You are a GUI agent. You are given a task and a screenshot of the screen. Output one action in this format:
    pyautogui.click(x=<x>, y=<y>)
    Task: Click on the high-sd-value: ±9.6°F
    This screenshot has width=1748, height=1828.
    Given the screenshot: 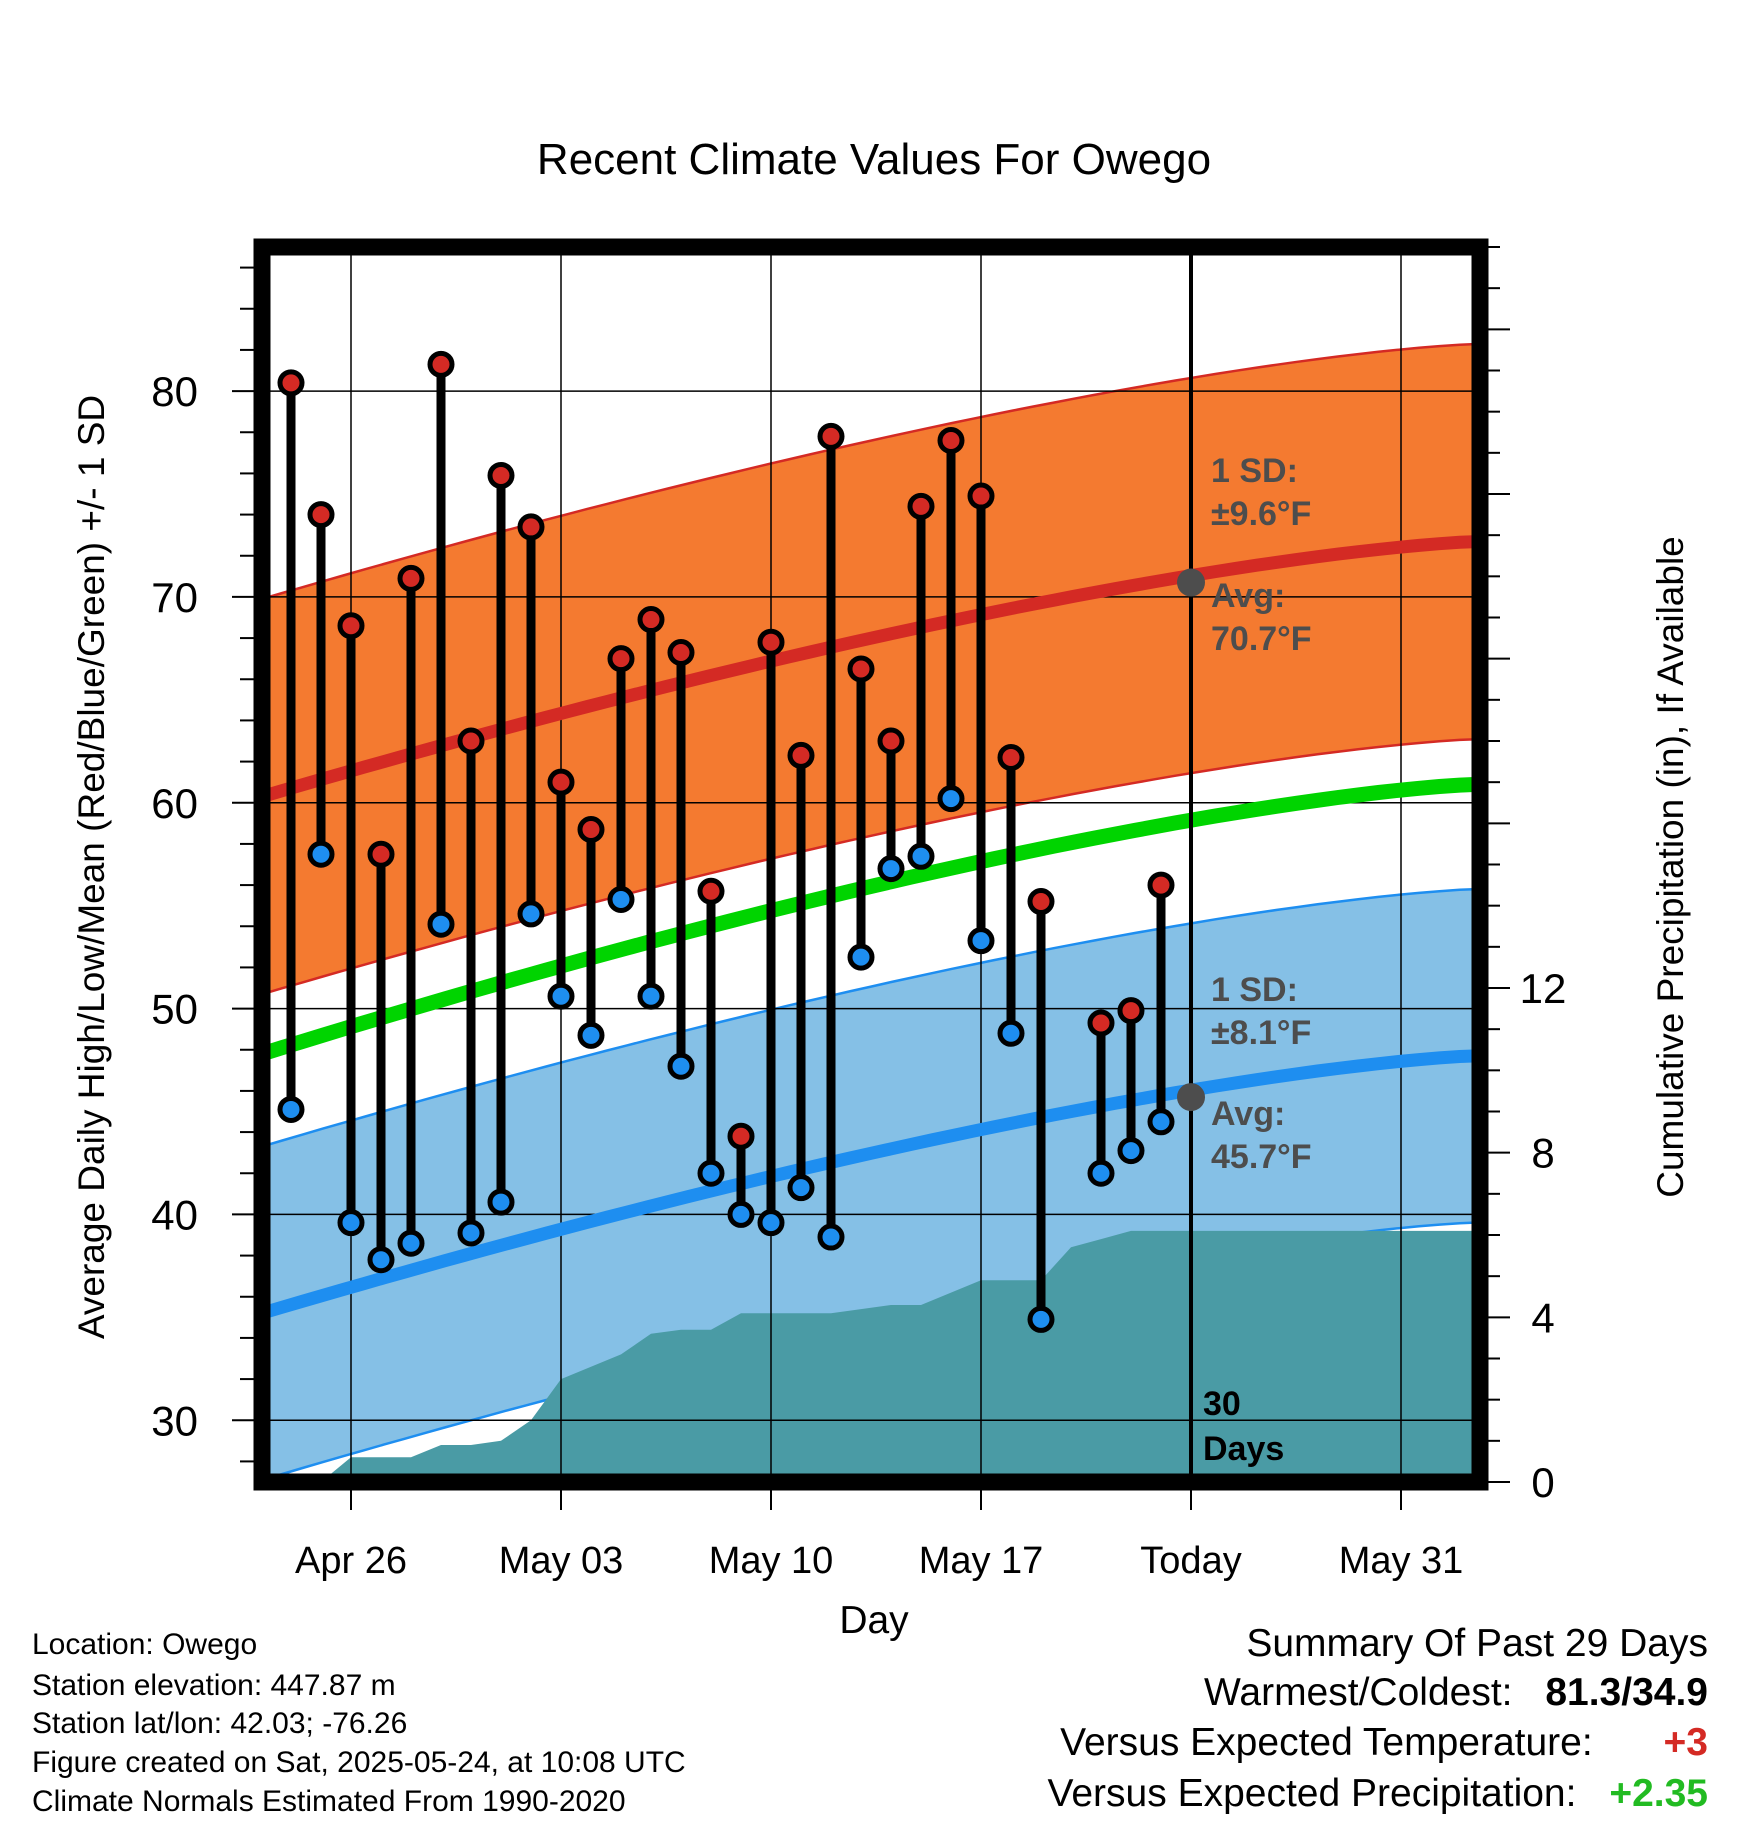 What is the action you would take?
    pyautogui.click(x=1261, y=514)
    